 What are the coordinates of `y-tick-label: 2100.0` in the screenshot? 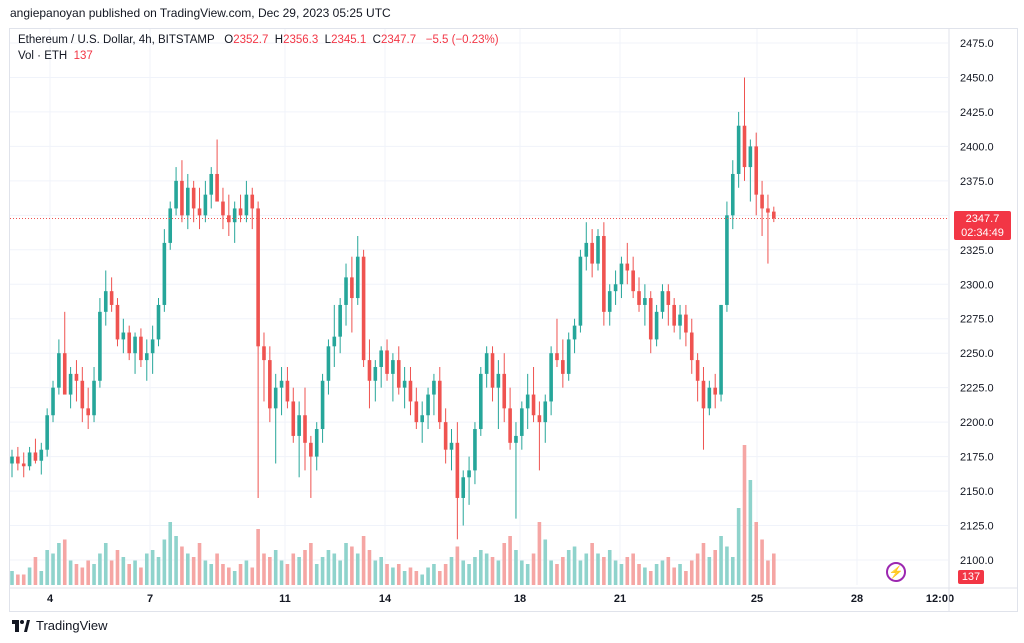 It's located at (977, 561).